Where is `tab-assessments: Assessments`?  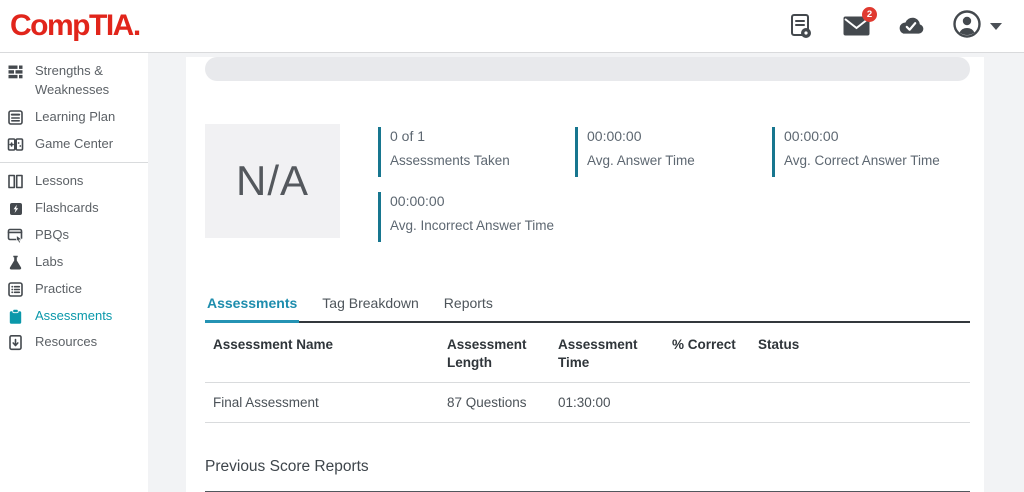 tab-assessments: Assessments is located at coordinates (252, 309).